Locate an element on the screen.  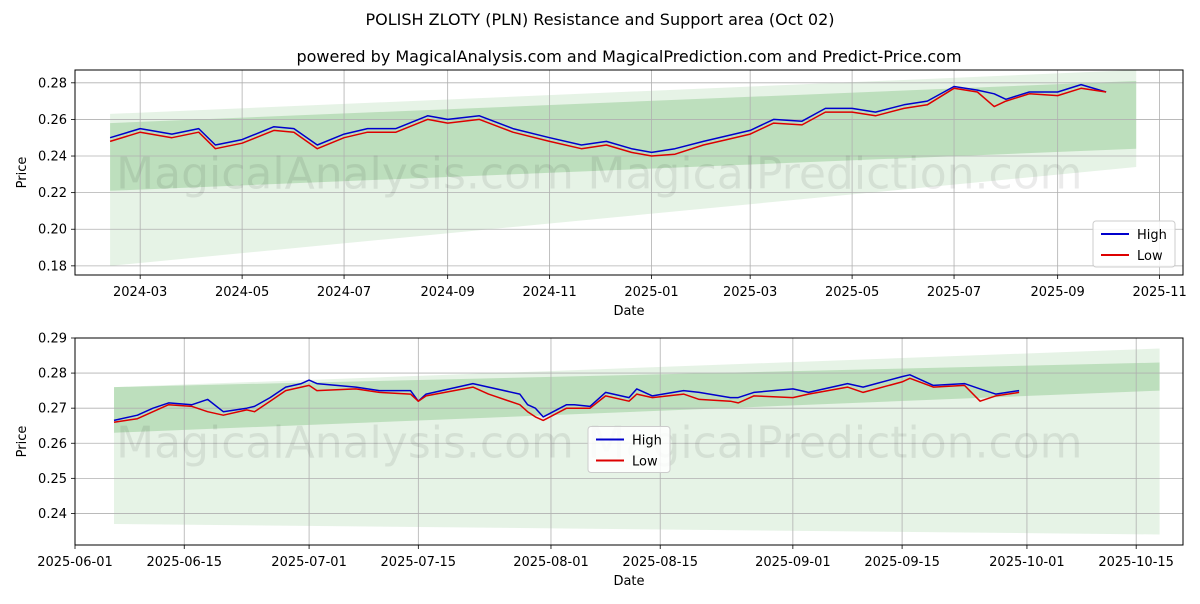
x-tick-label: 2025-10-15 is located at coordinates (1136, 562).